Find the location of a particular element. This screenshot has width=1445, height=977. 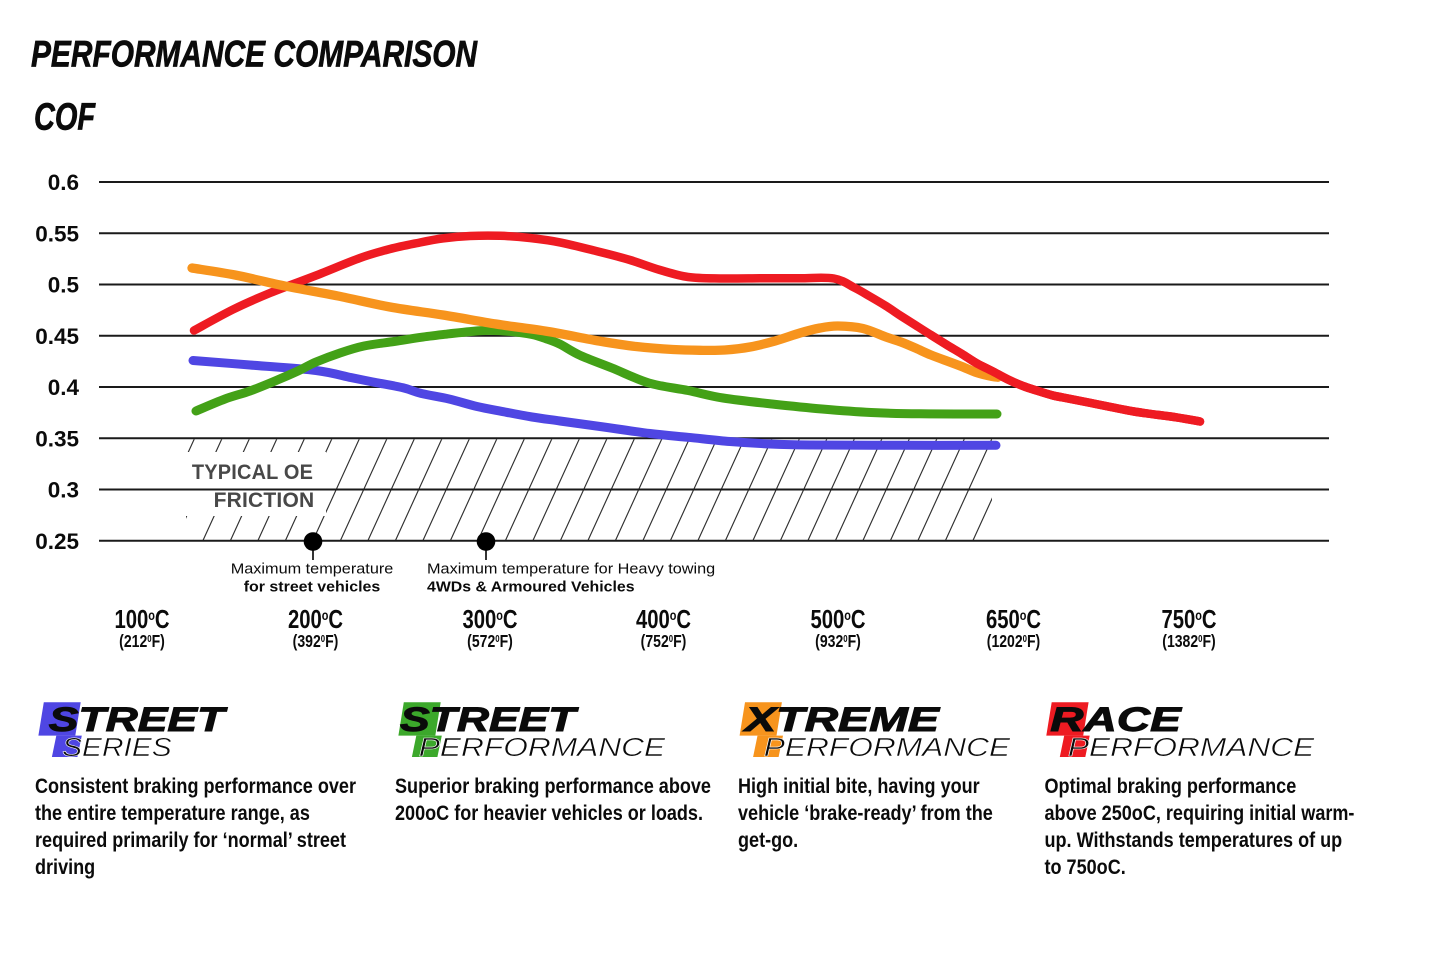

svg-text: 650oC is located at coordinates (1013, 619).